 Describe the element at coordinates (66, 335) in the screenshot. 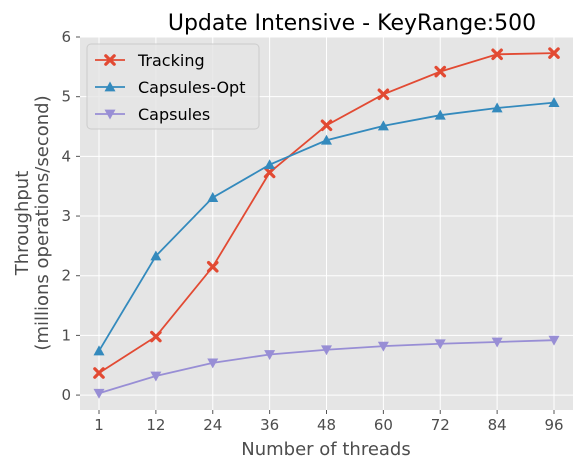

I see `y-tick-label: 1` at that location.